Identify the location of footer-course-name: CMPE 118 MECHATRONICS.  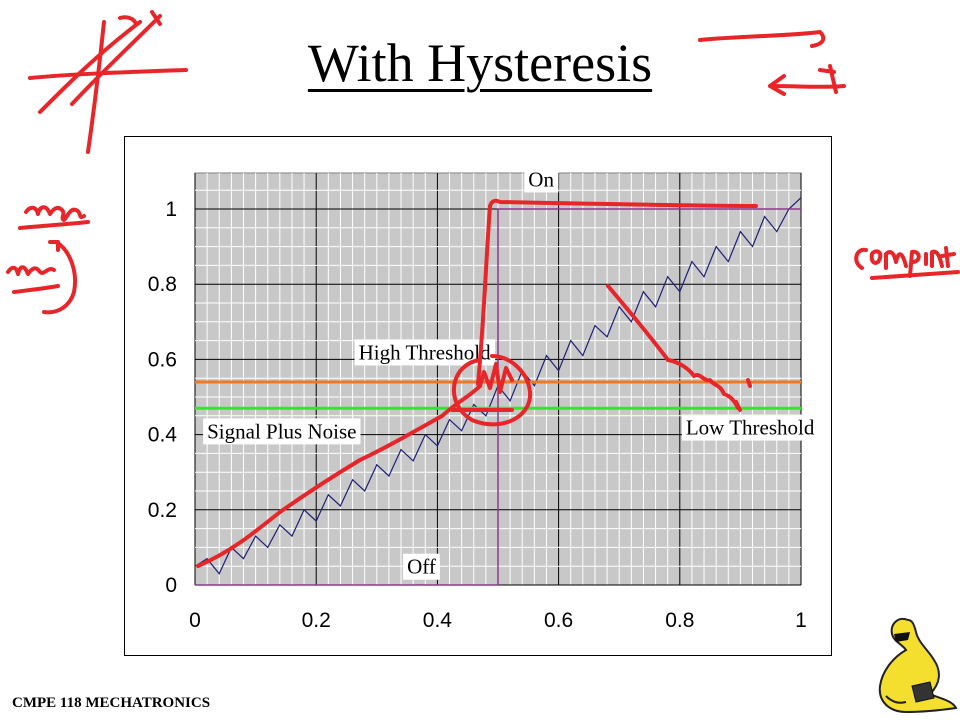
(111, 703).